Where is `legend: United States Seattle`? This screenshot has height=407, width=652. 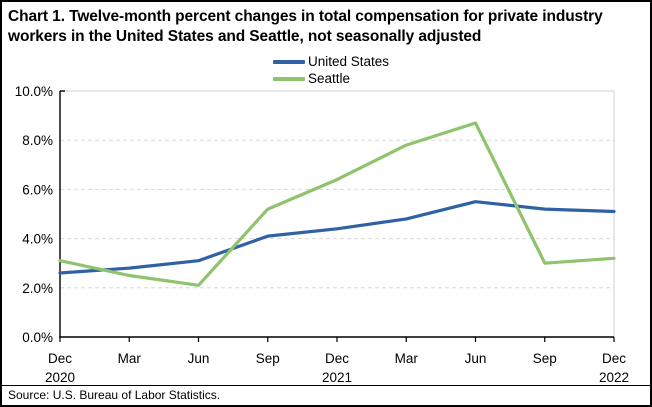 legend: United States Seattle is located at coordinates (331, 70).